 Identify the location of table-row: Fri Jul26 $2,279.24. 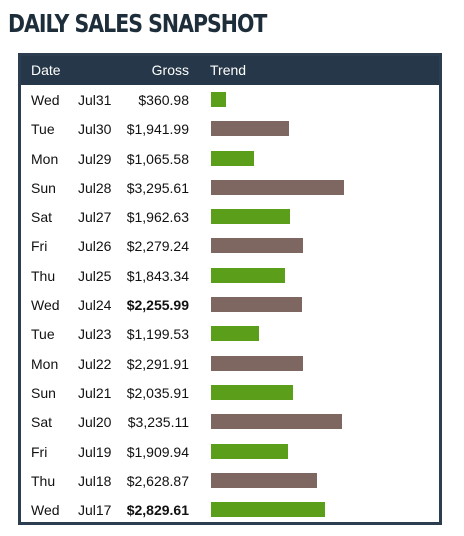
(230, 245).